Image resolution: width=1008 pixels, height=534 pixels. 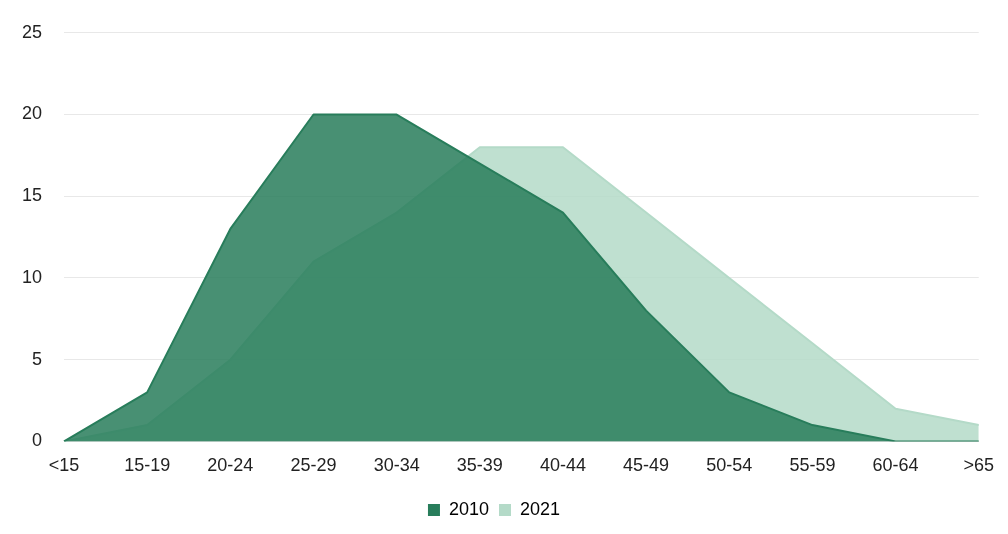 What do you see at coordinates (32, 113) in the screenshot?
I see `y-tick-label: 20` at bounding box center [32, 113].